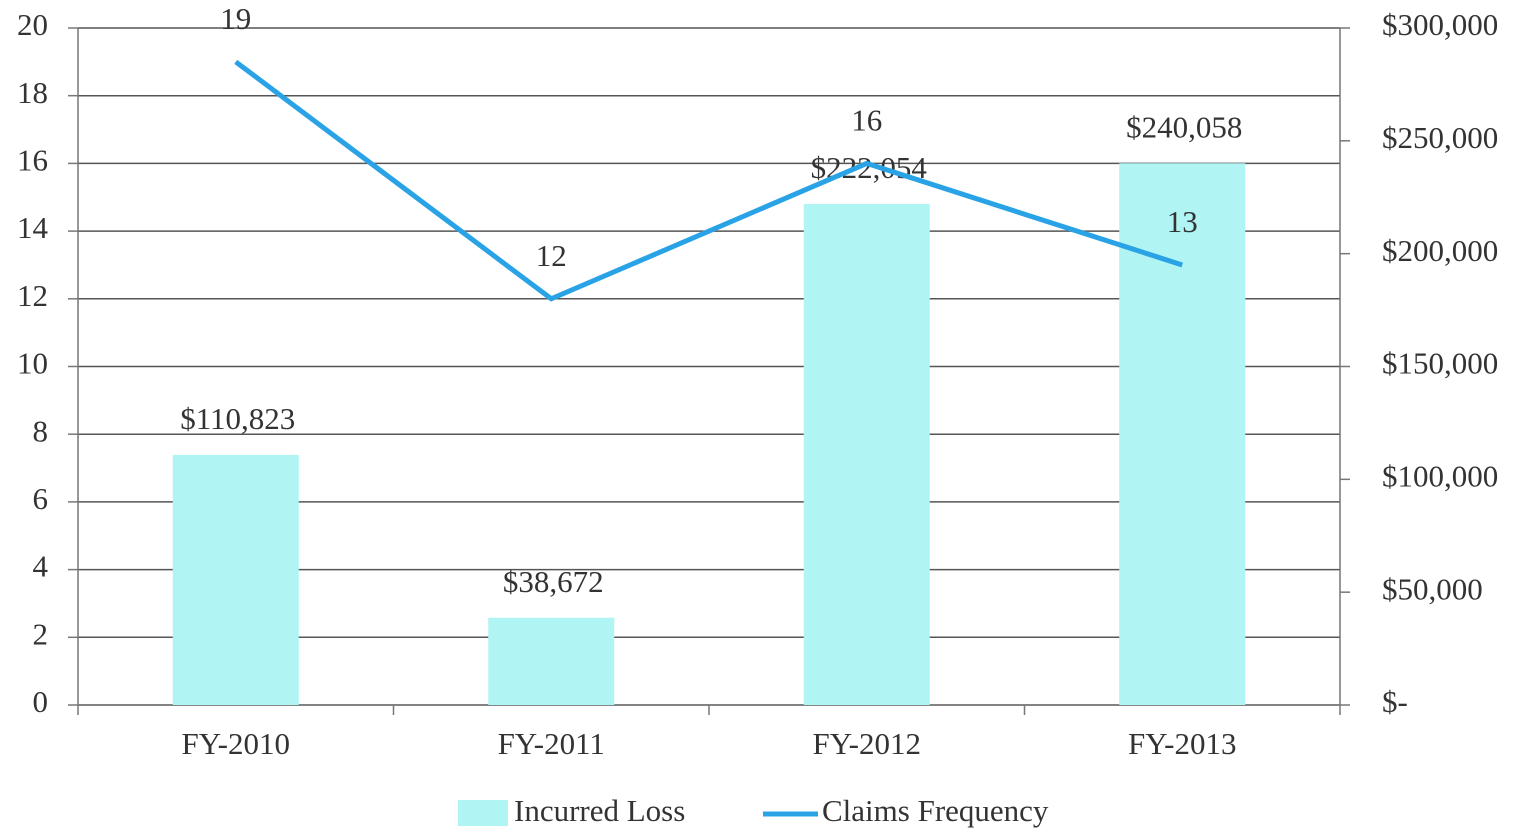 The image size is (1522, 834). What do you see at coordinates (866, 120) in the screenshot?
I see `line-value-label: 16` at bounding box center [866, 120].